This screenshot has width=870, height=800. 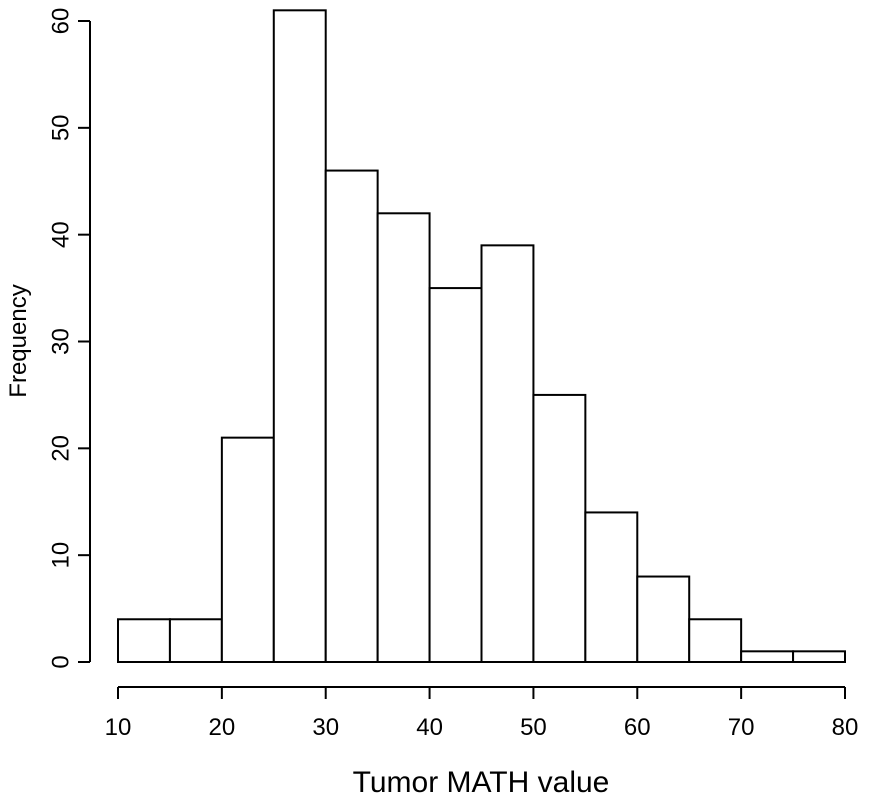 I want to click on y-tick-label: 10, so click(x=60, y=555).